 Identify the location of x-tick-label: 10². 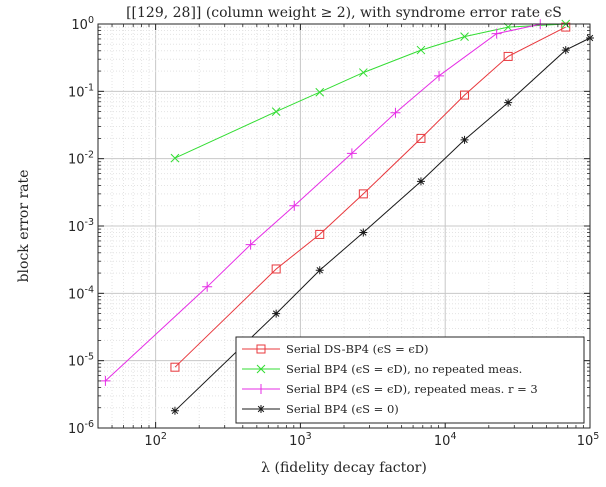
(155, 440).